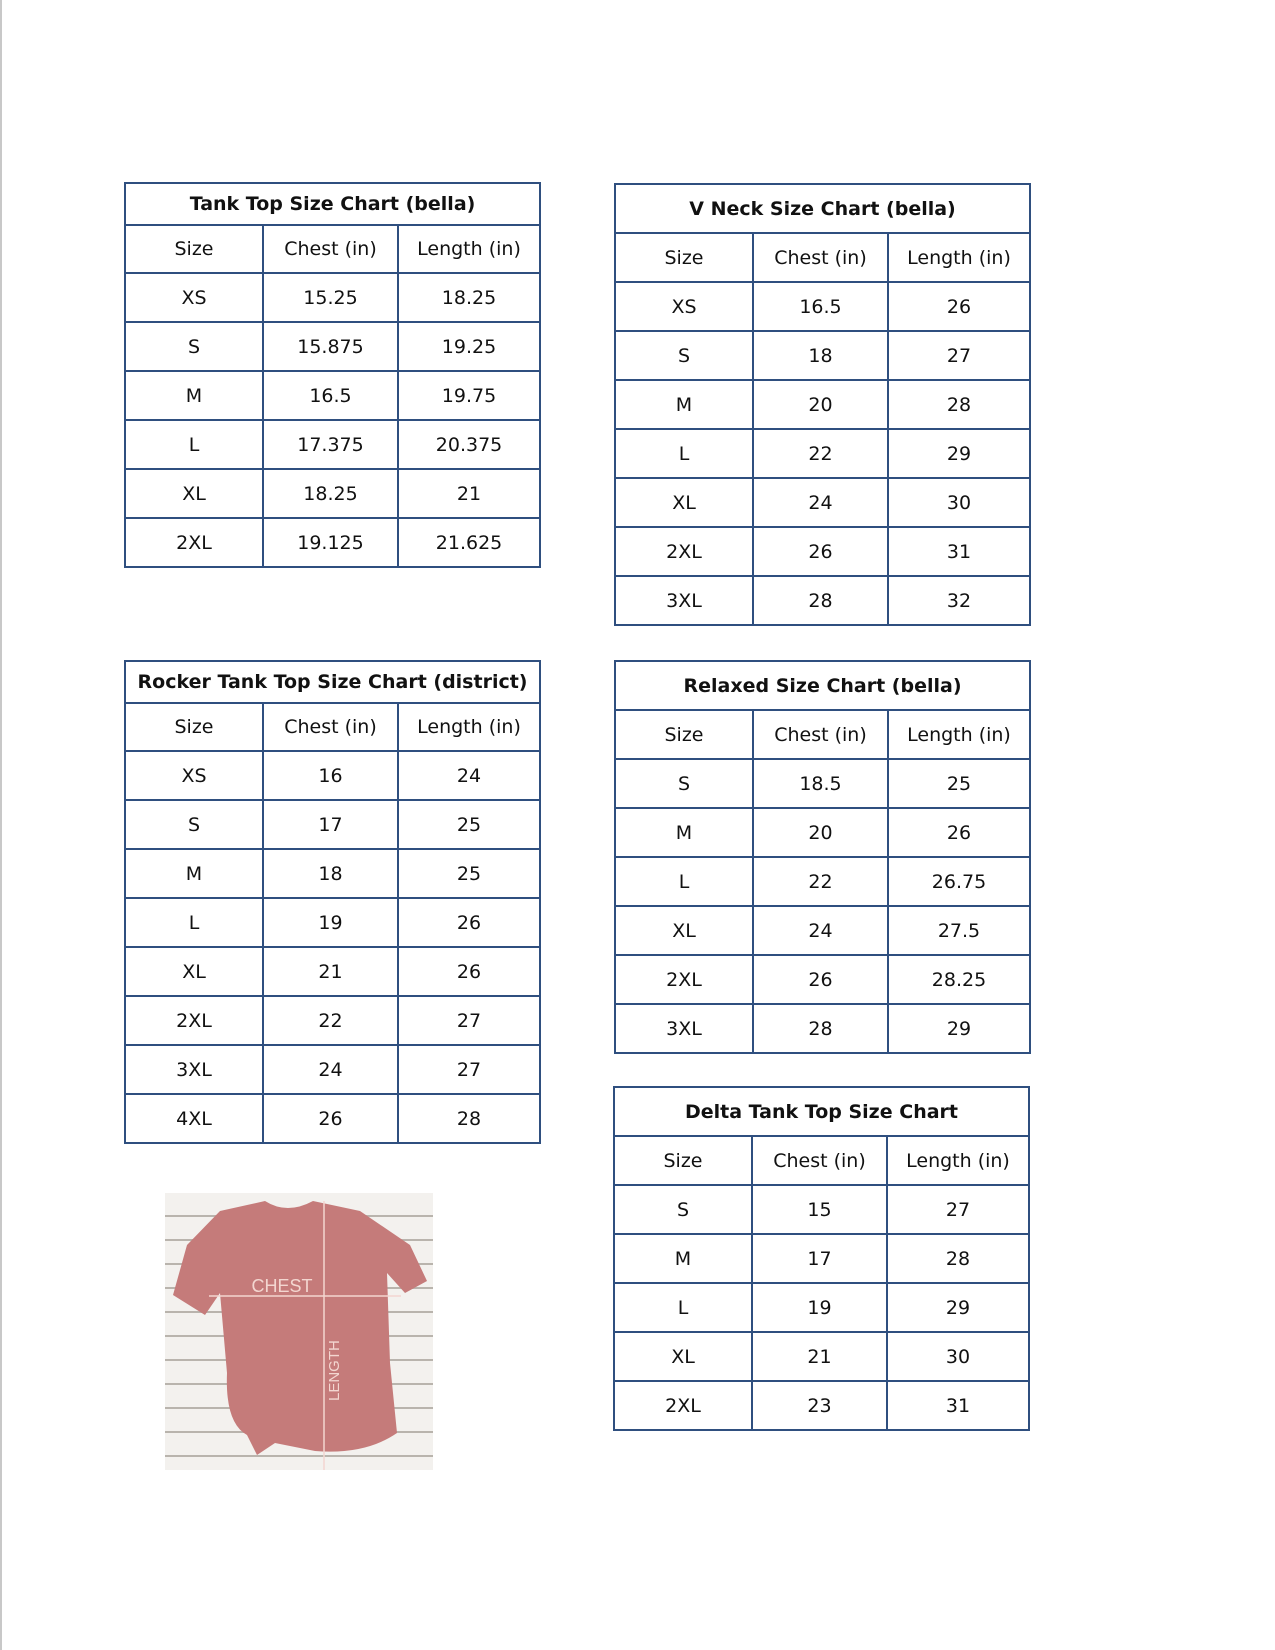  What do you see at coordinates (822, 208) in the screenshot?
I see `chart-title: V Neck Size Chart (bella)` at bounding box center [822, 208].